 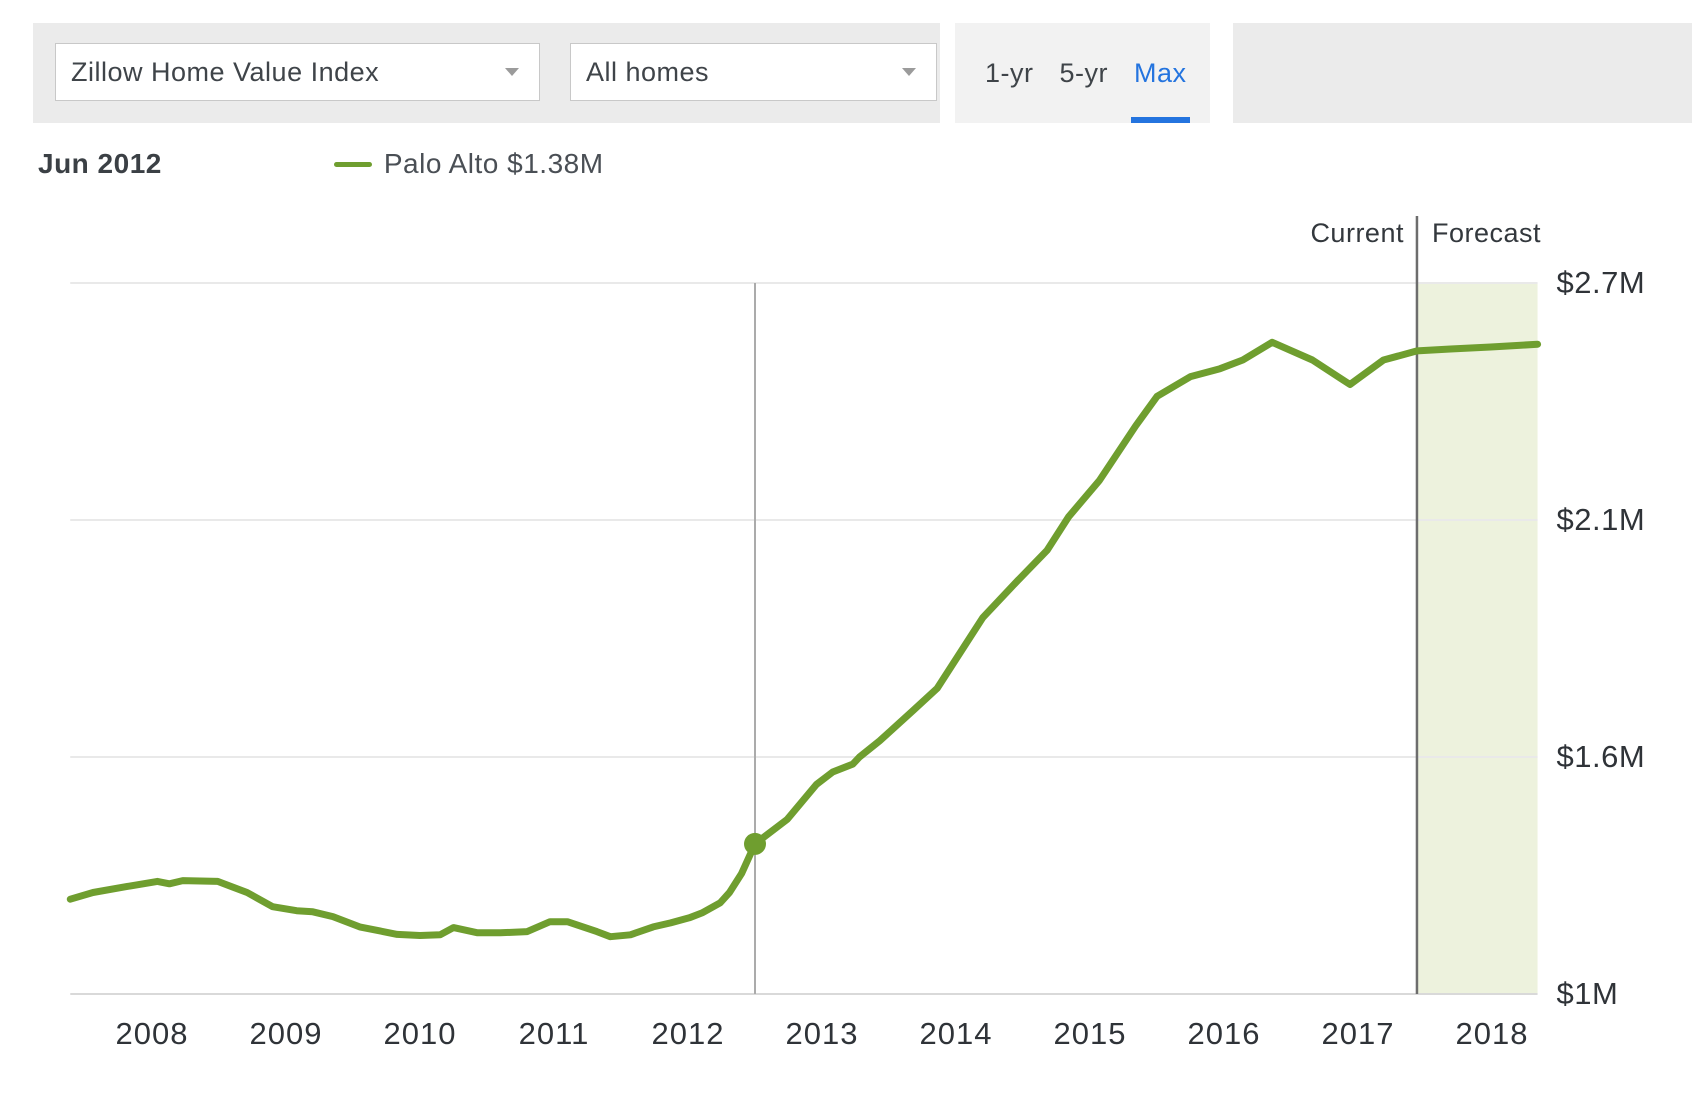 I want to click on y-axis-tick-label: $2.7M, so click(x=1601, y=282).